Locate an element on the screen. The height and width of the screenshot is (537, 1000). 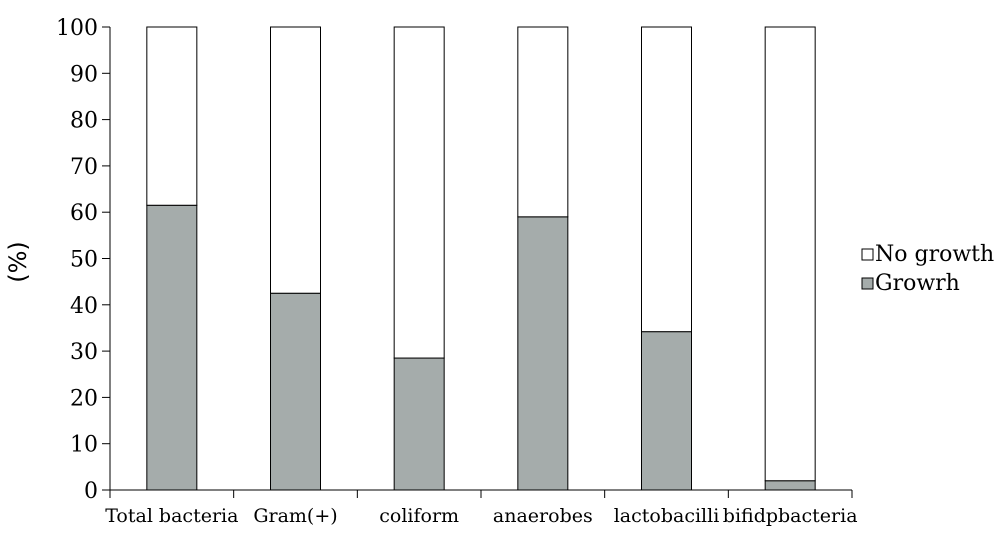
x-tick-label: Total bacteria is located at coordinates (171, 516).